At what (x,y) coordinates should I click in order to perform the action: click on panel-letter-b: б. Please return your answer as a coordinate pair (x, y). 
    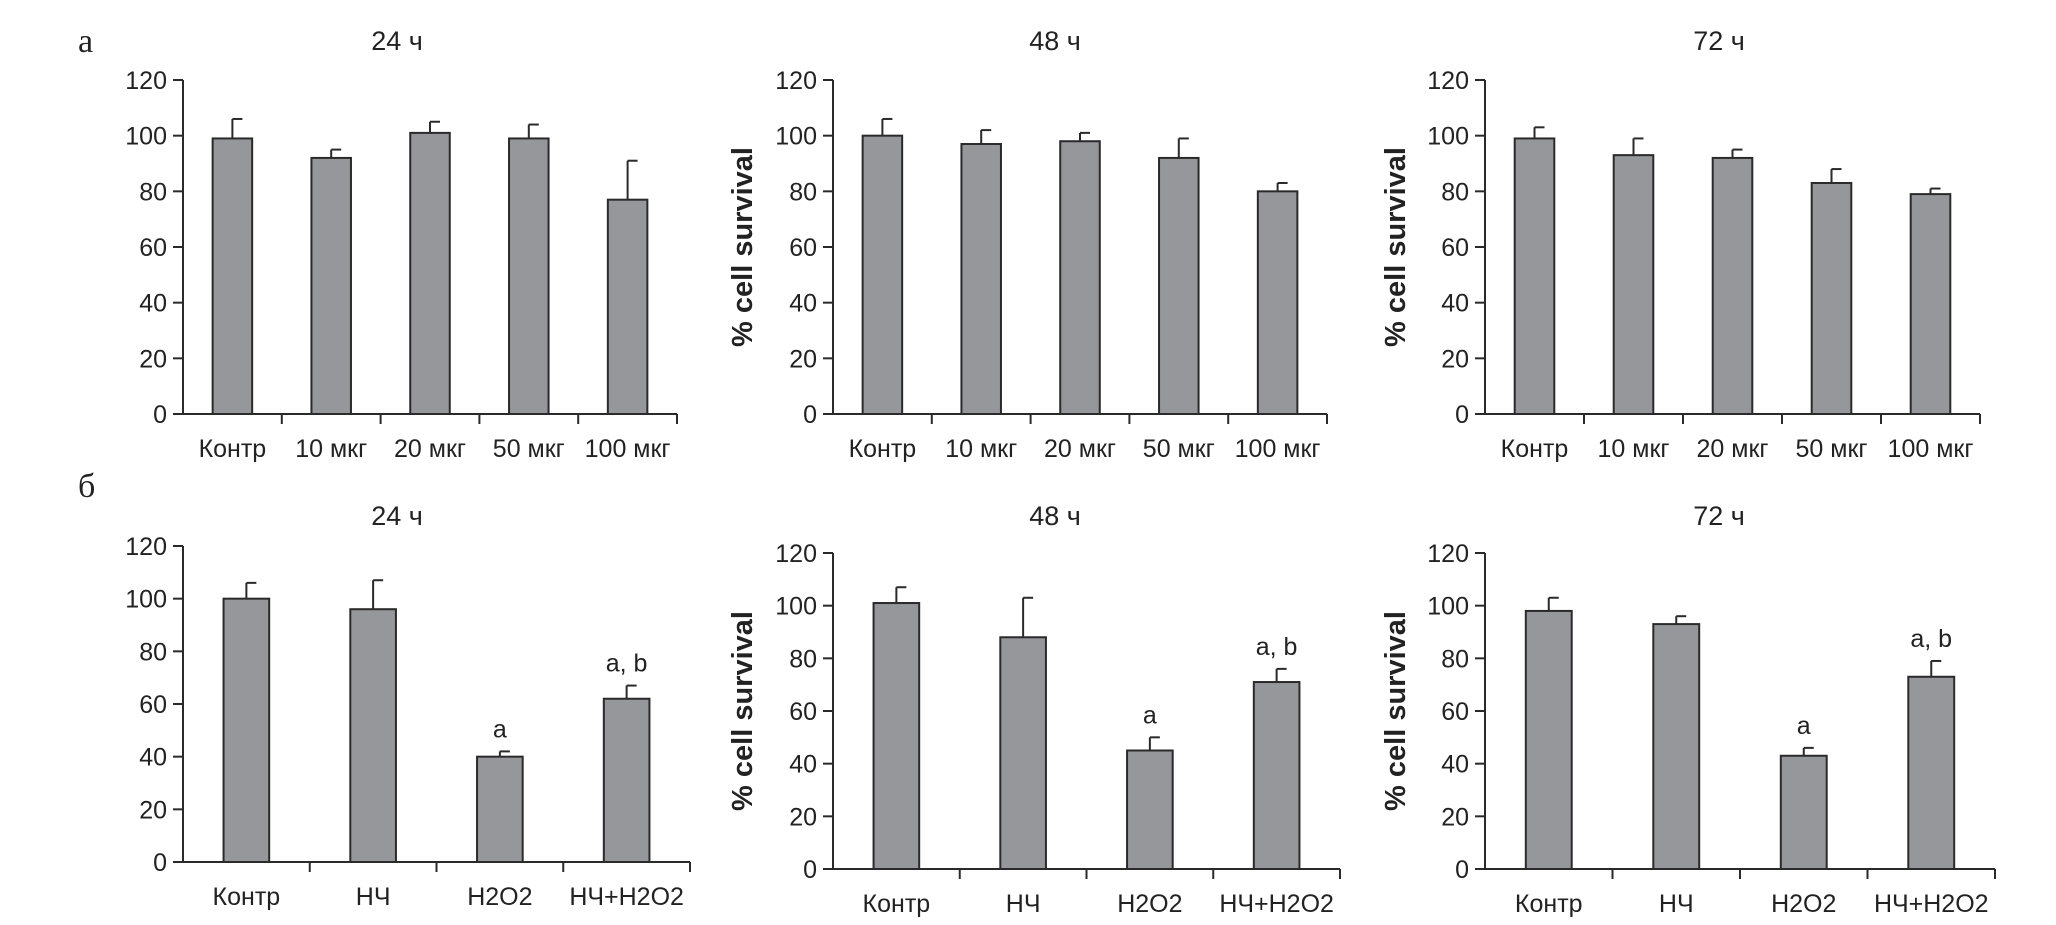
    Looking at the image, I should click on (86, 486).